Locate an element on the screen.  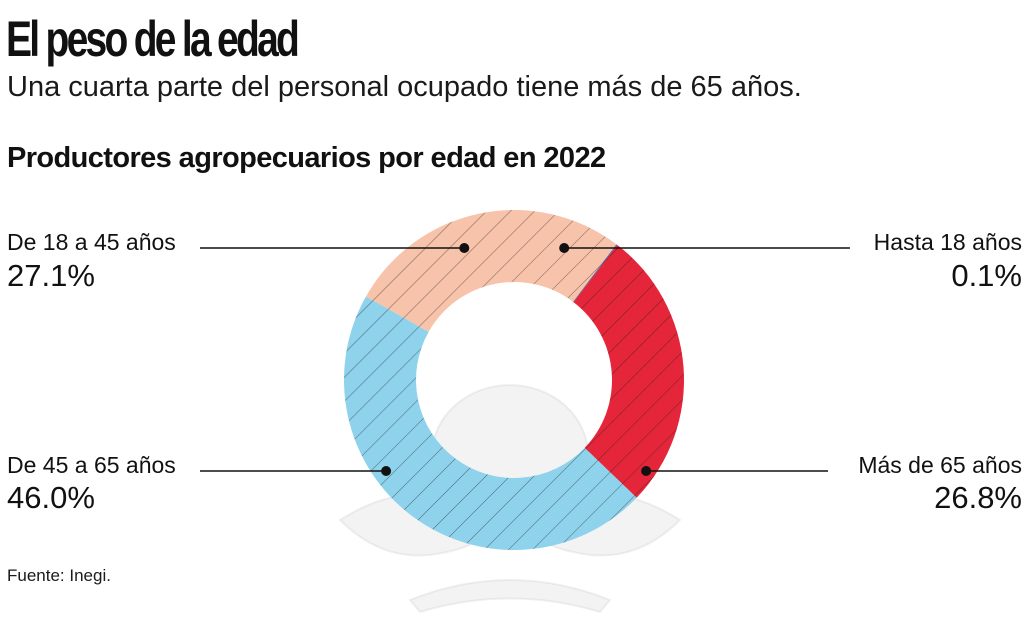
label-de-45-65: De 45 a 65 años 46.0% is located at coordinates (91, 483).